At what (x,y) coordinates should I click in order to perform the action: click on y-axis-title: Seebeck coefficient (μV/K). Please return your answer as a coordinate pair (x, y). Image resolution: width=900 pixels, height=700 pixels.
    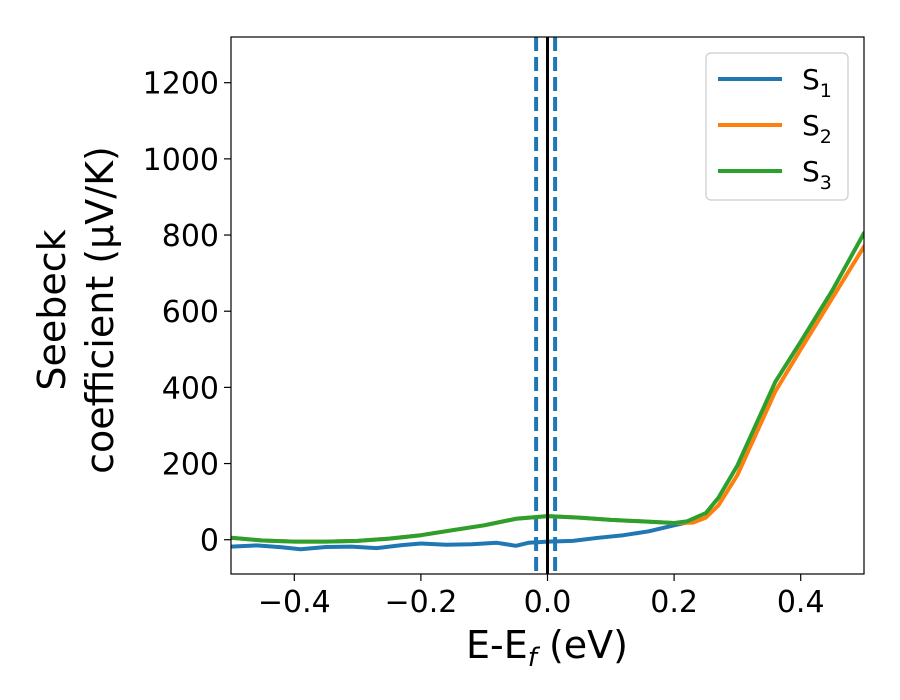
    Looking at the image, I should click on (76, 310).